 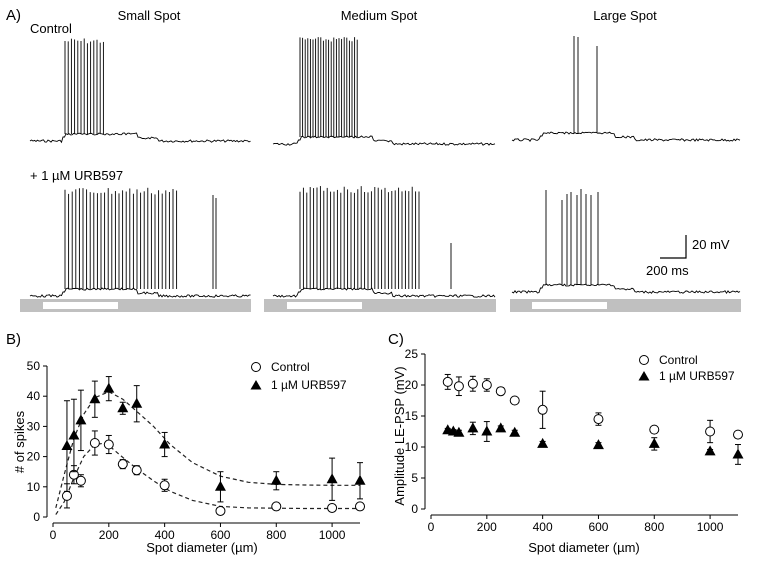 What do you see at coordinates (412, 416) in the screenshot?
I see `y-tick-label: 15` at bounding box center [412, 416].